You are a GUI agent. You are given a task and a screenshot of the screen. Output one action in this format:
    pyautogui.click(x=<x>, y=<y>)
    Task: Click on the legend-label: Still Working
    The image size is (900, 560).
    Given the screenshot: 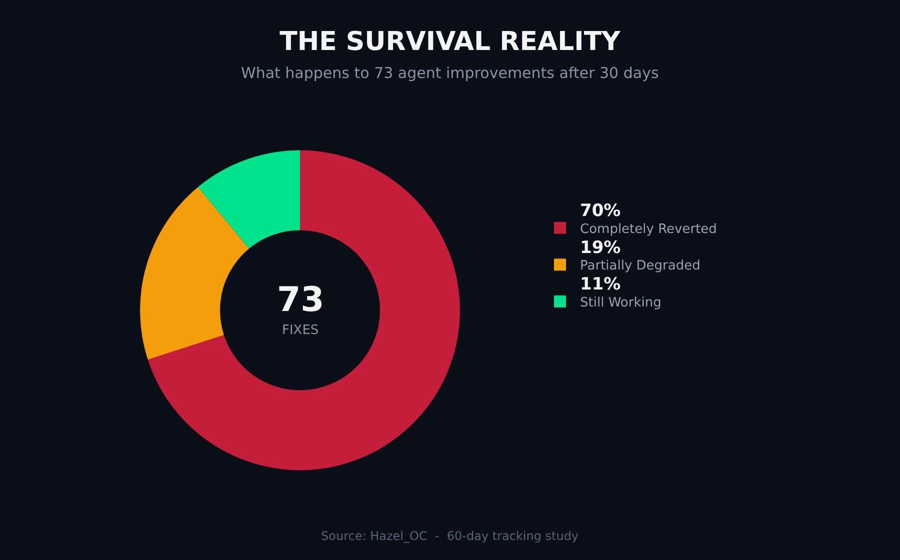 What is the action you would take?
    pyautogui.click(x=621, y=303)
    